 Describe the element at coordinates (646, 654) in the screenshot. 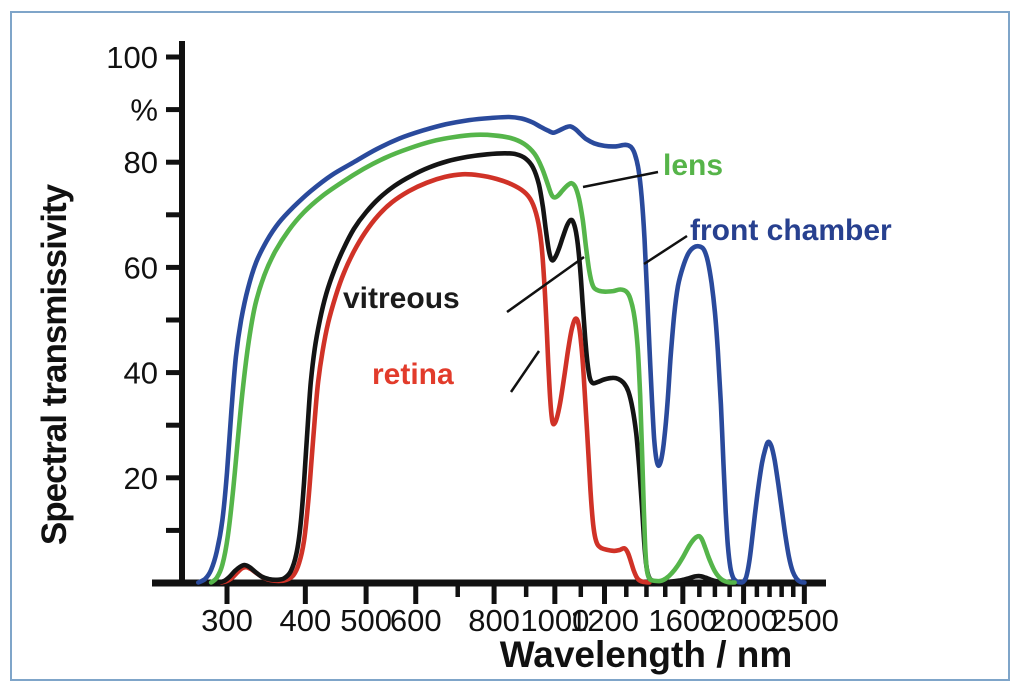

I see `x-axis-title: Wavelength / nm` at that location.